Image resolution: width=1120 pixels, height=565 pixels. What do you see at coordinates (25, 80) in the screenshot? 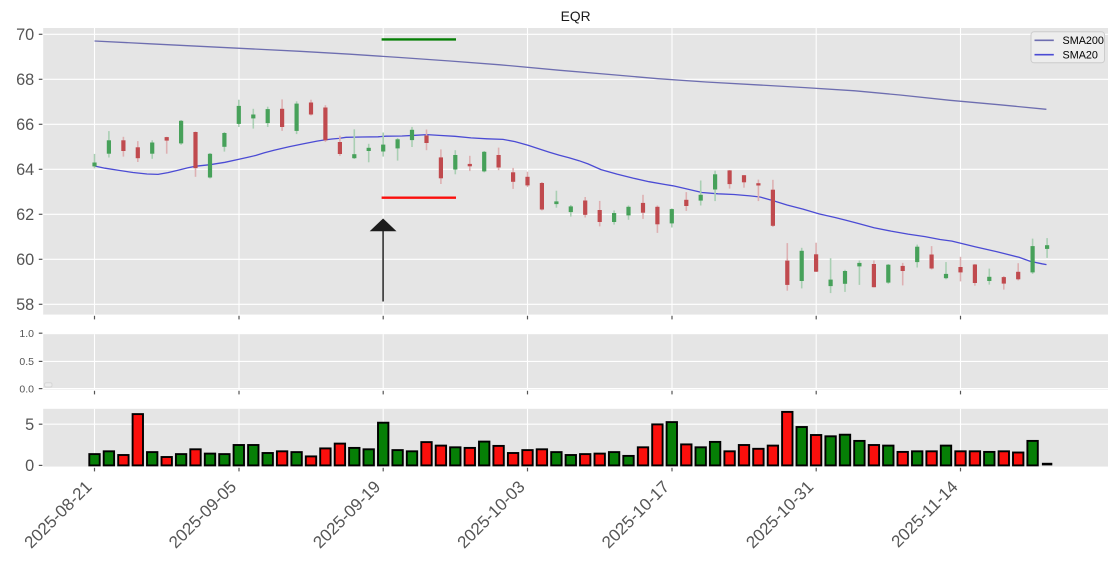
I see `svg-text: 68` at bounding box center [25, 80].